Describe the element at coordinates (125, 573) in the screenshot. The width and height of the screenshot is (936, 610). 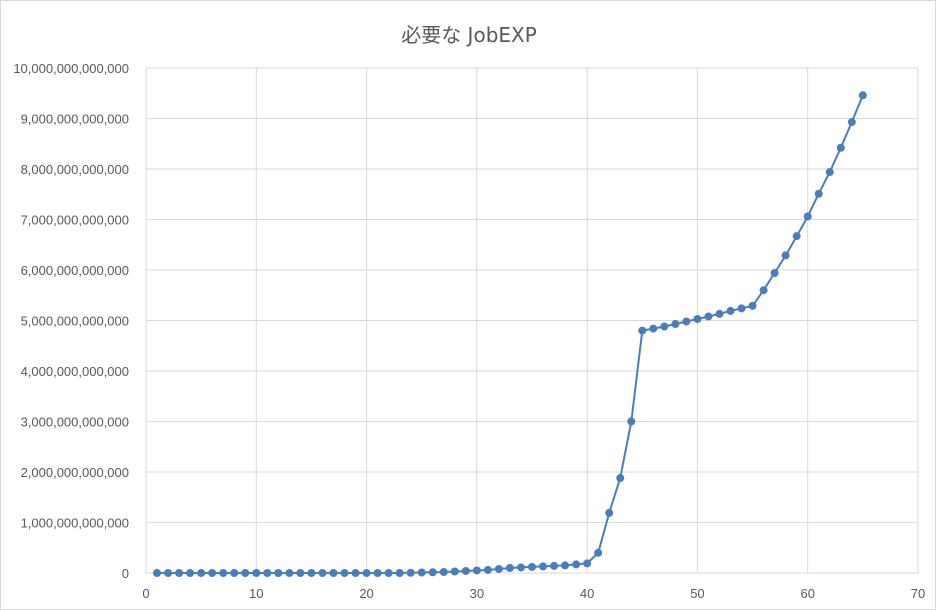
I see `y-tick-label: 0` at that location.